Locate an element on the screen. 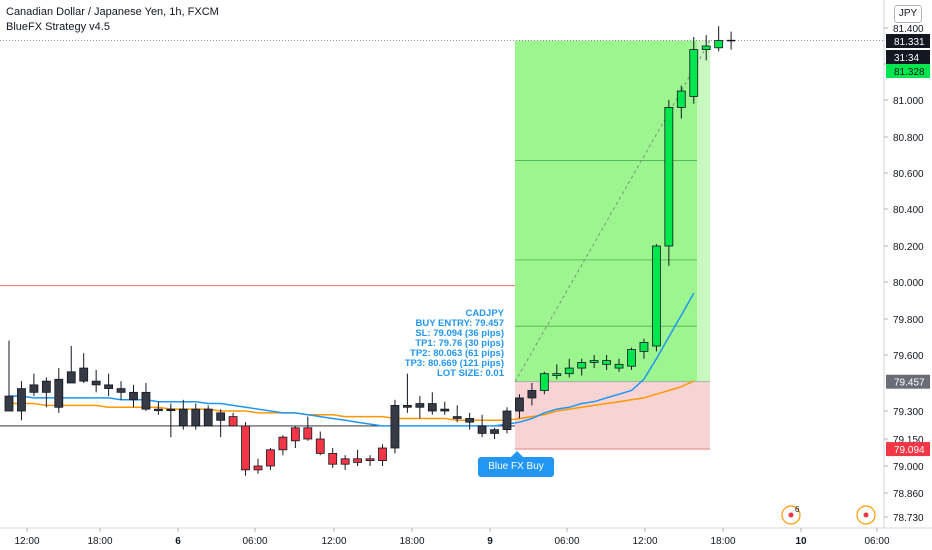  entry-price-tag-bg is located at coordinates (908, 381).